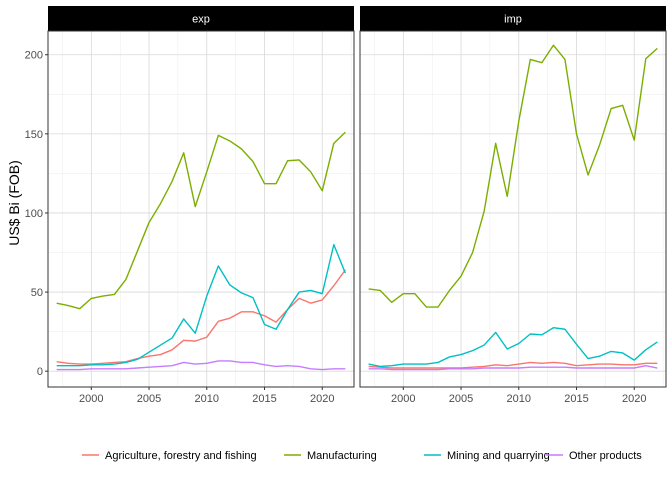  I want to click on y-tick-label: 50, so click(37, 293).